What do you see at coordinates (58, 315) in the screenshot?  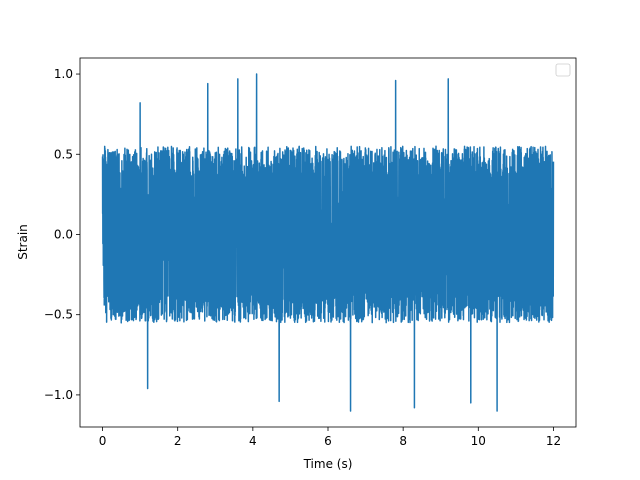 I see `y-tick-label: −0.5` at bounding box center [58, 315].